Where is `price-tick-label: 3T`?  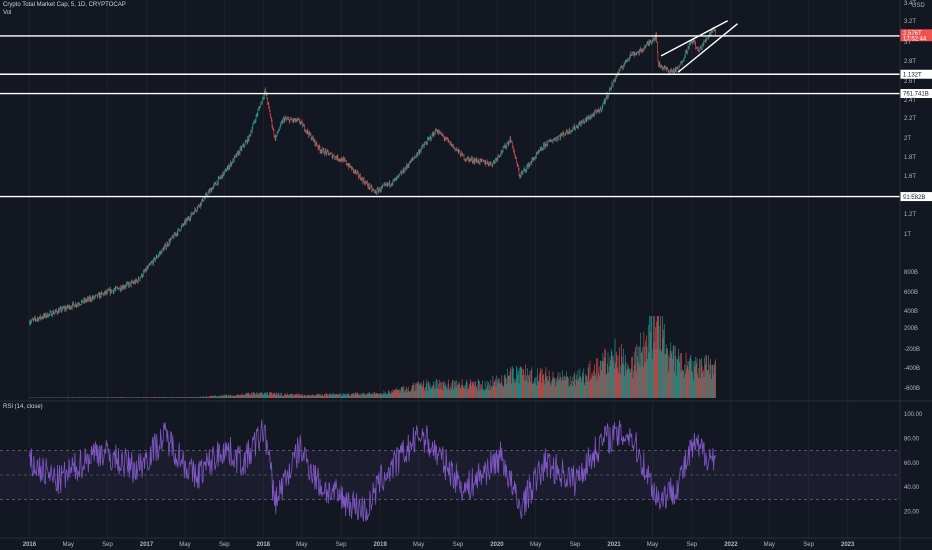 price-tick-label: 3T is located at coordinates (907, 43).